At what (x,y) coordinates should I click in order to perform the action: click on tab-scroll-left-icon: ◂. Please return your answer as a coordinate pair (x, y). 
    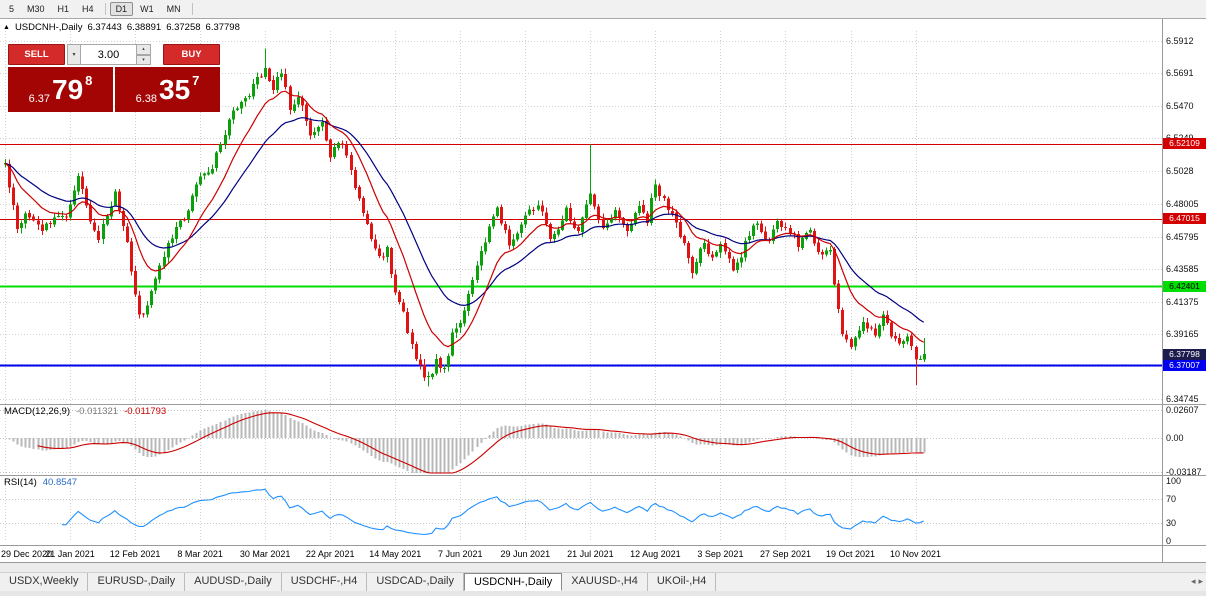
    Looking at the image, I should click on (1193, 581).